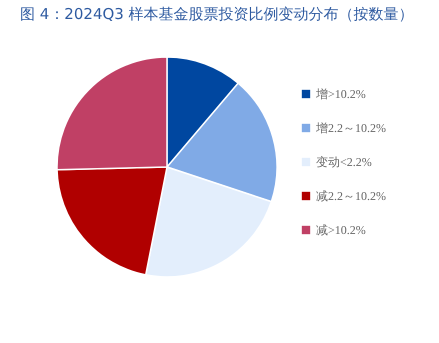  Describe the element at coordinates (340, 94) in the screenshot. I see `legend-label: 增>10.2%` at that location.